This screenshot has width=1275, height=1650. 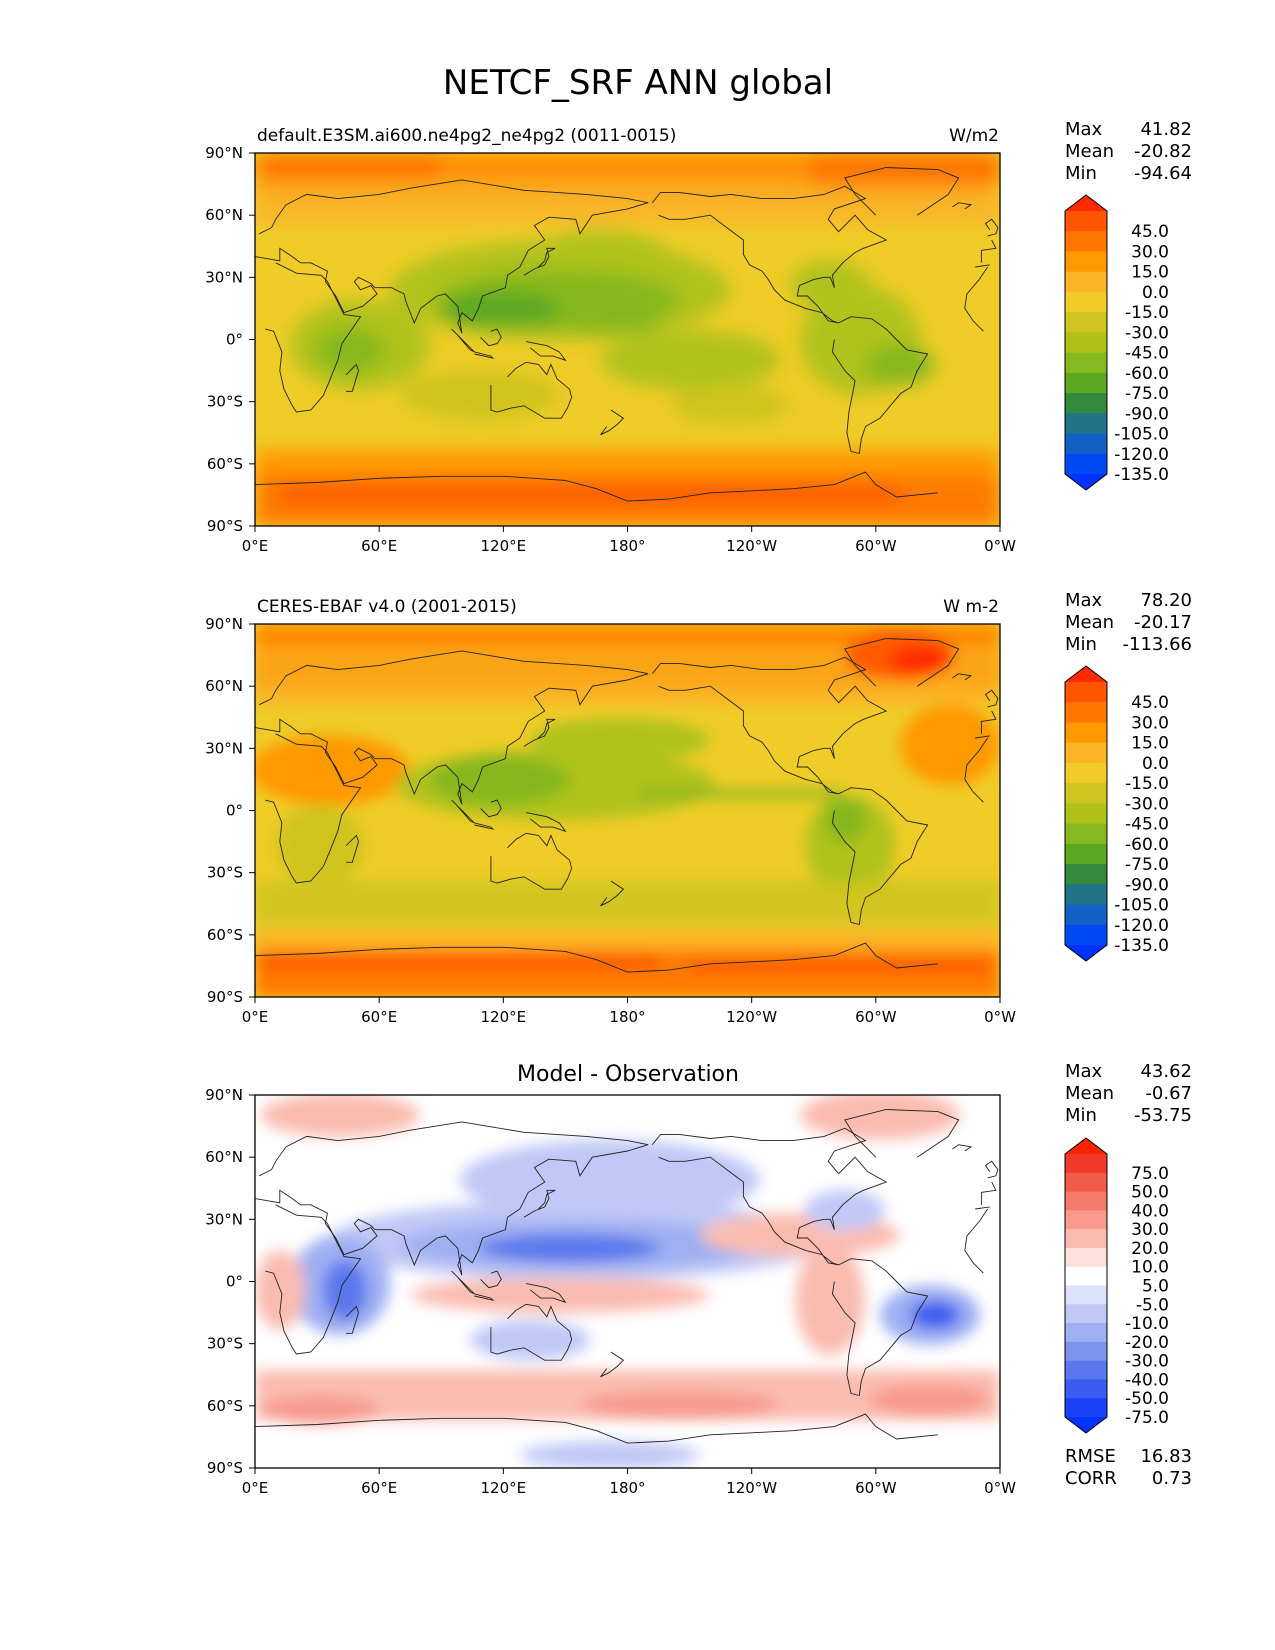 What do you see at coordinates (224, 624) in the screenshot?
I see `y-tick-label: 90°N` at bounding box center [224, 624].